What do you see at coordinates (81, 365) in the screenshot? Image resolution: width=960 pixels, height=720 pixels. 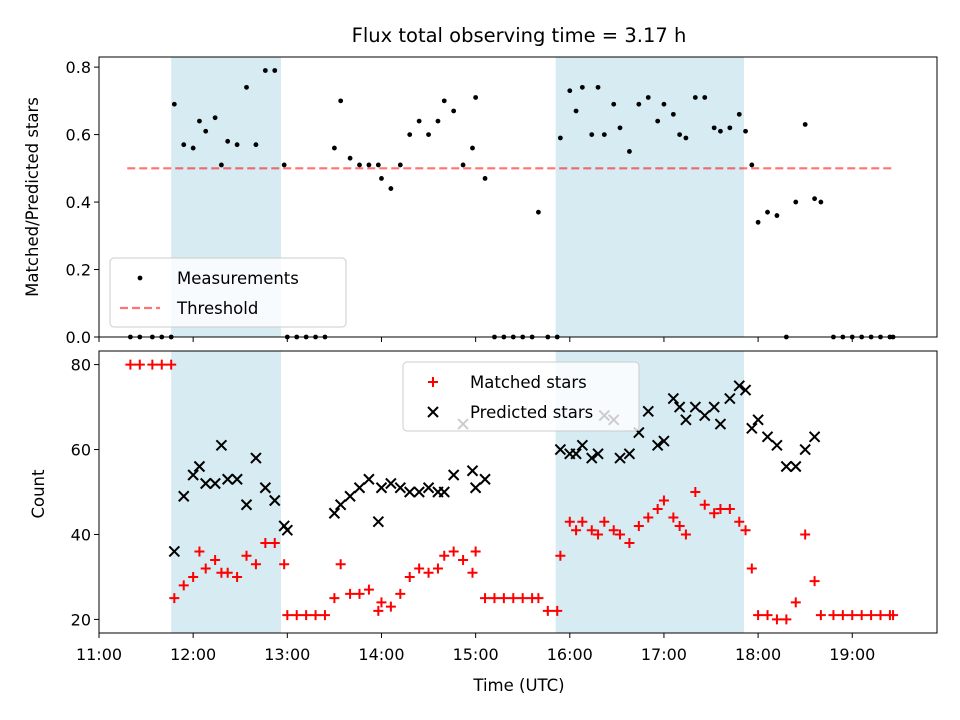 I see `y-tick-label: 80` at bounding box center [81, 365].